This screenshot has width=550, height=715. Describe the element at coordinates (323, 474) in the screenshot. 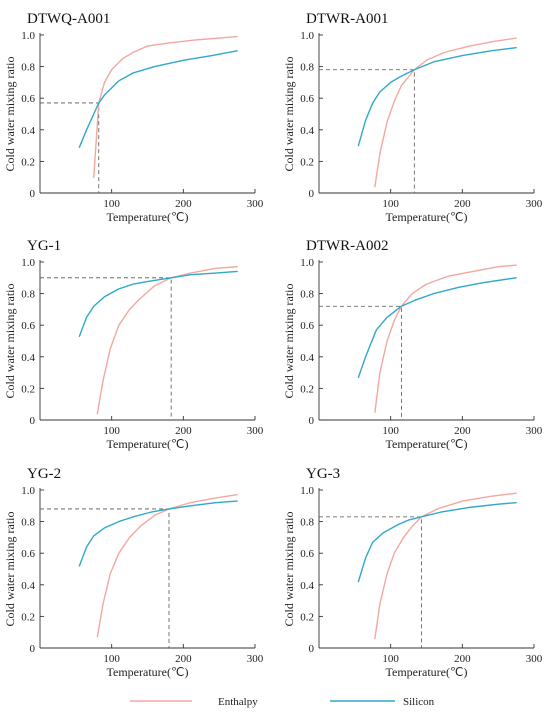

I see `panel-title: YG-3` at that location.